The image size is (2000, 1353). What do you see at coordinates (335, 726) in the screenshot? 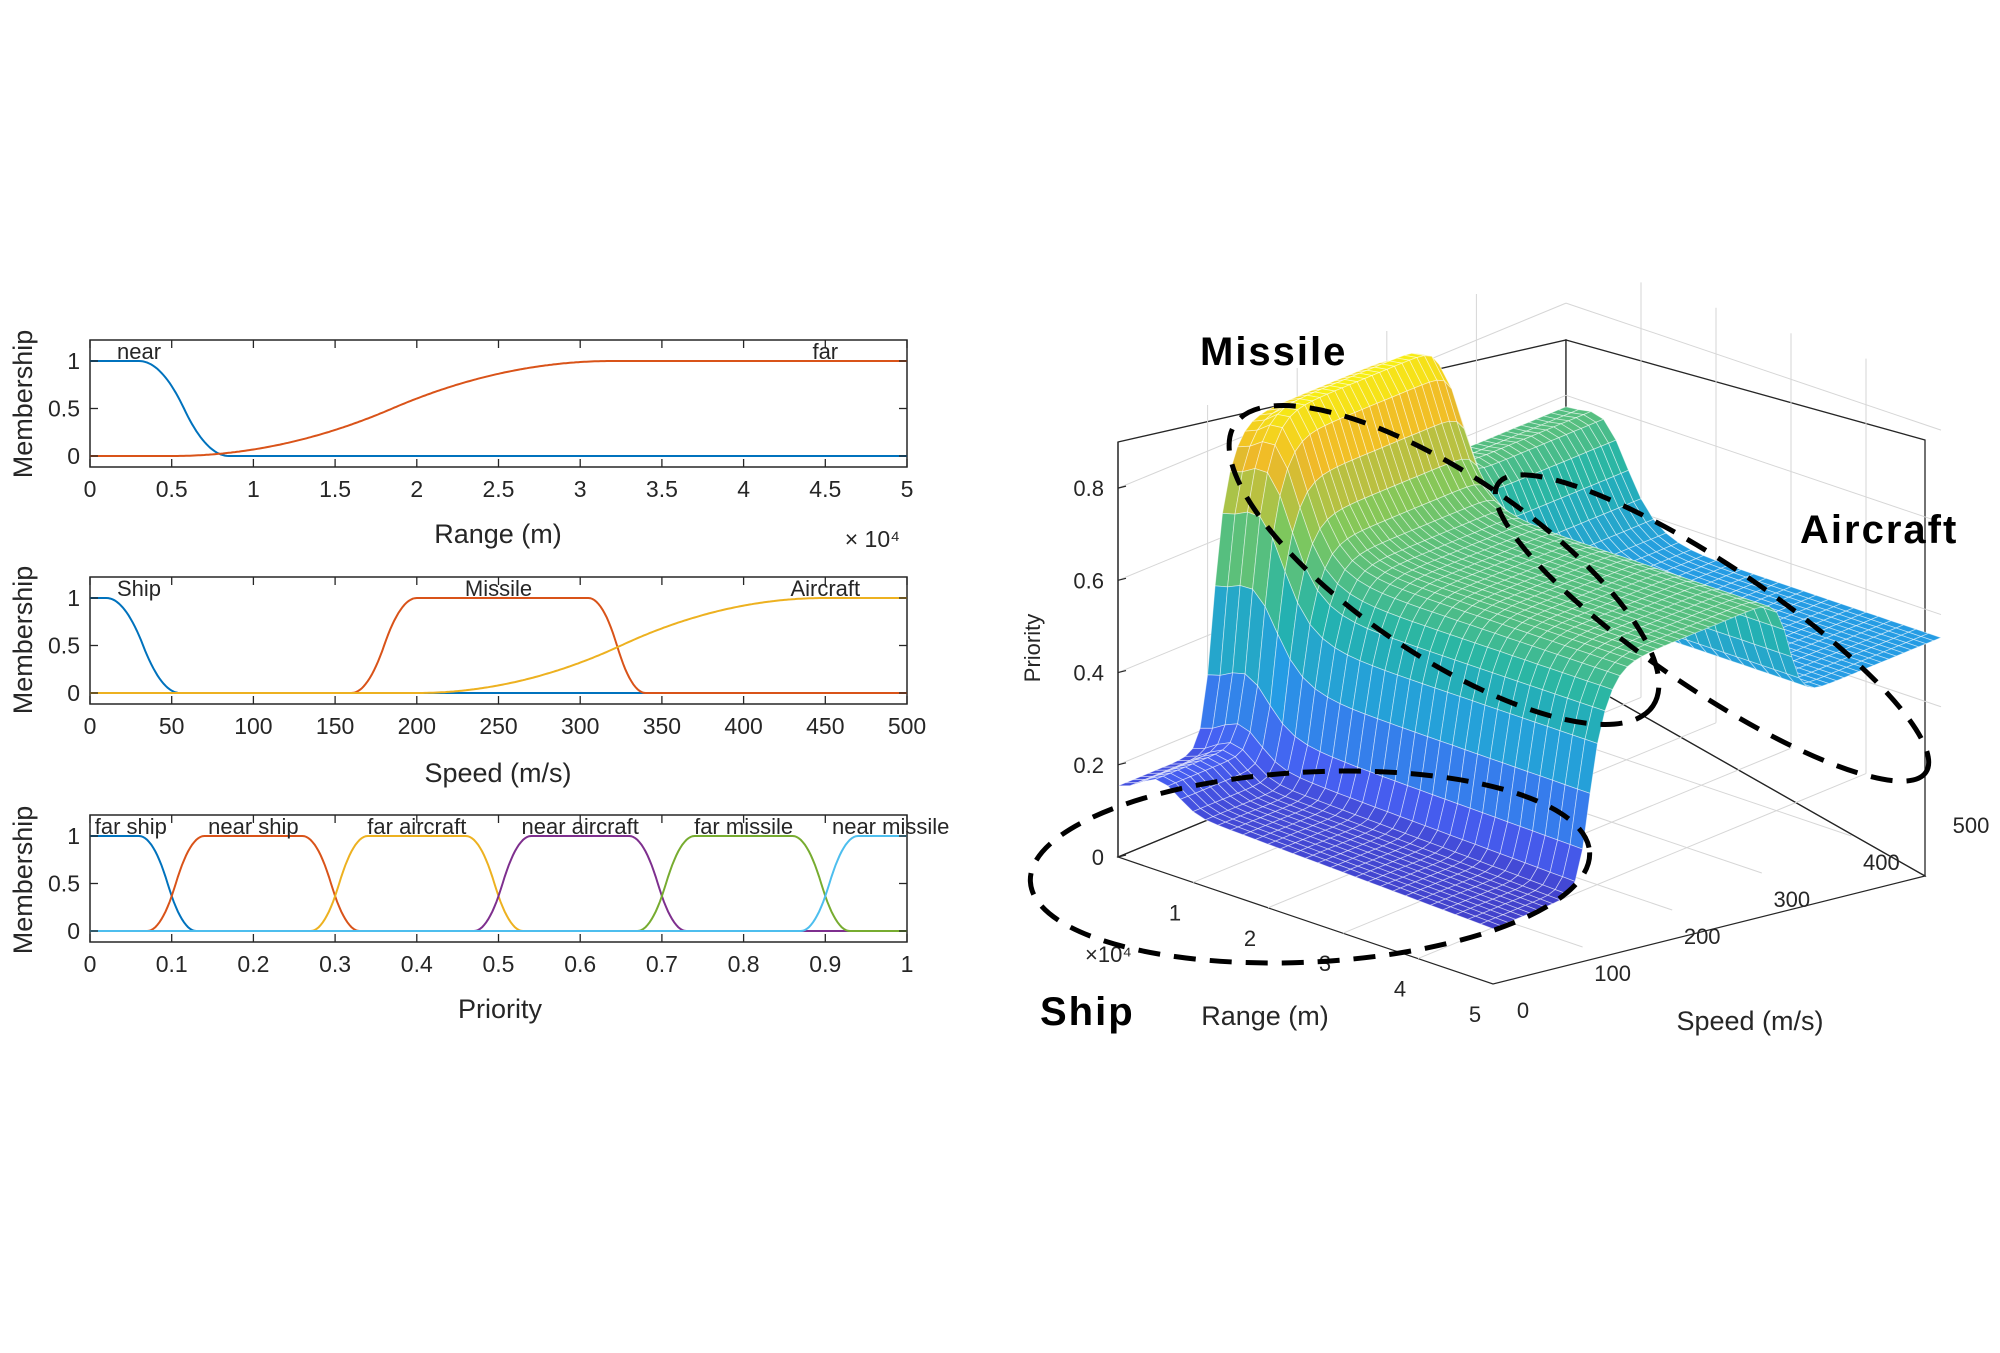
I see `x-tick-label: 150` at bounding box center [335, 726].